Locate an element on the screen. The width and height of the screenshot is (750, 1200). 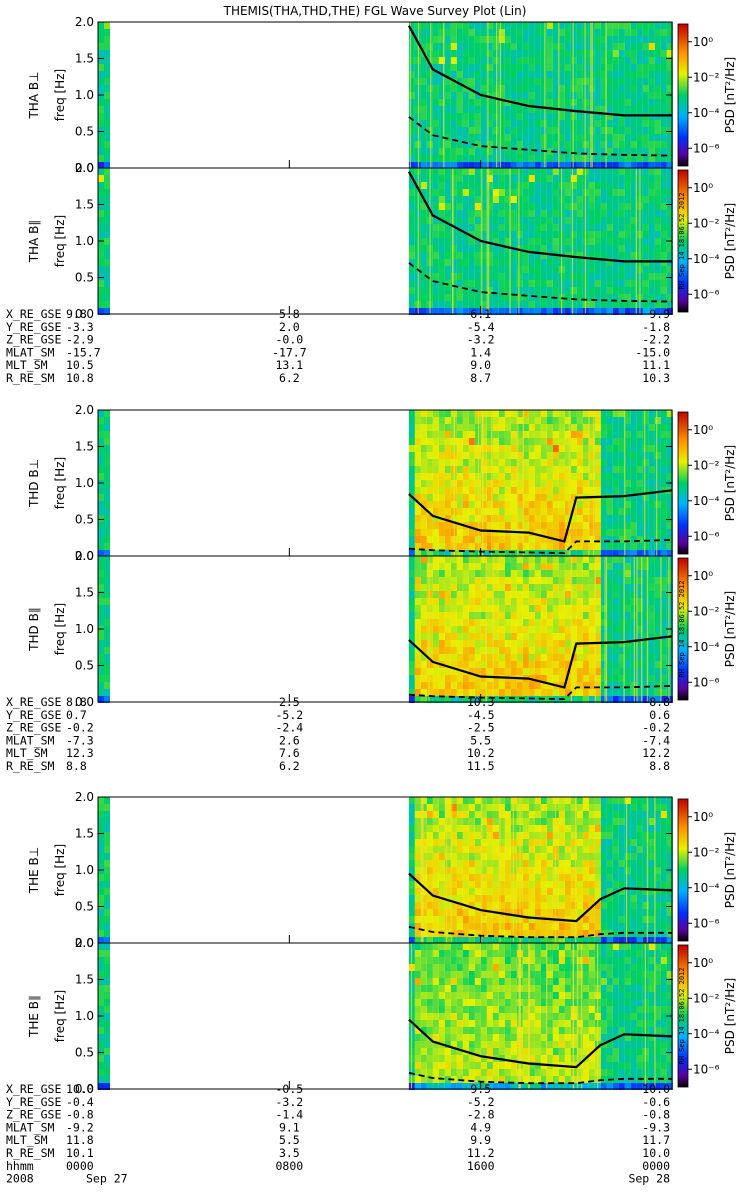
ephem-label: X_RE_GSE is located at coordinates (33, 702).